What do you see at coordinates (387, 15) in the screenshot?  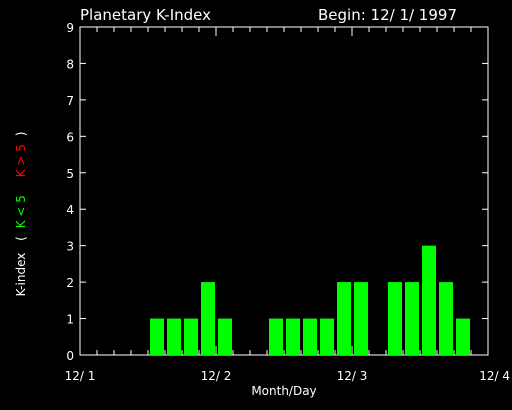 I see `begin-date-label: Begin: 12/ 1/ 1997` at bounding box center [387, 15].